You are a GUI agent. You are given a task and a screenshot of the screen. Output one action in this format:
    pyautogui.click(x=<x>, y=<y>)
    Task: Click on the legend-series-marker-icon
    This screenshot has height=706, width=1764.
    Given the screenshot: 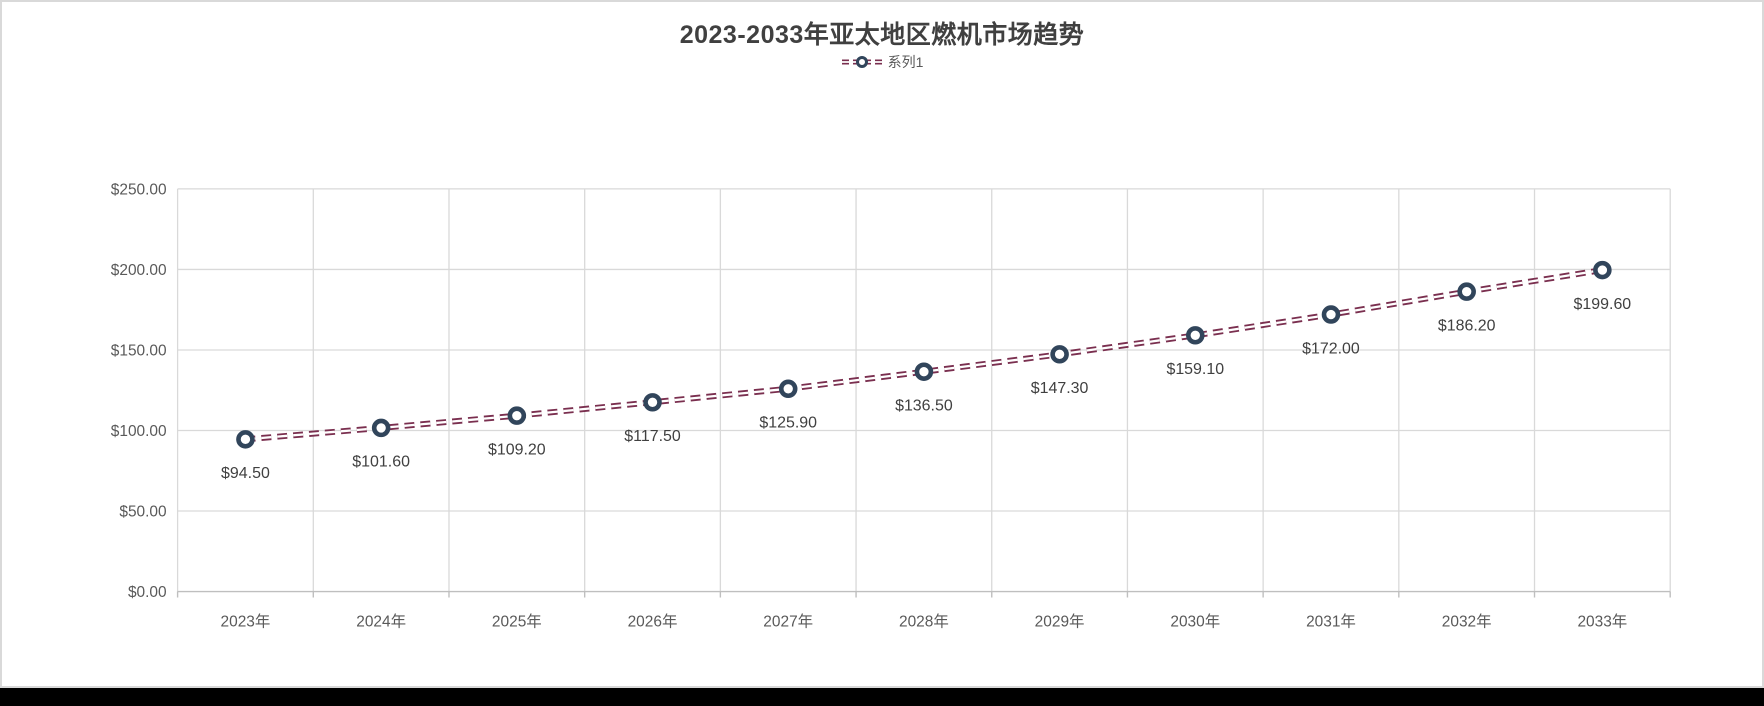 What is the action you would take?
    pyautogui.click(x=861, y=62)
    